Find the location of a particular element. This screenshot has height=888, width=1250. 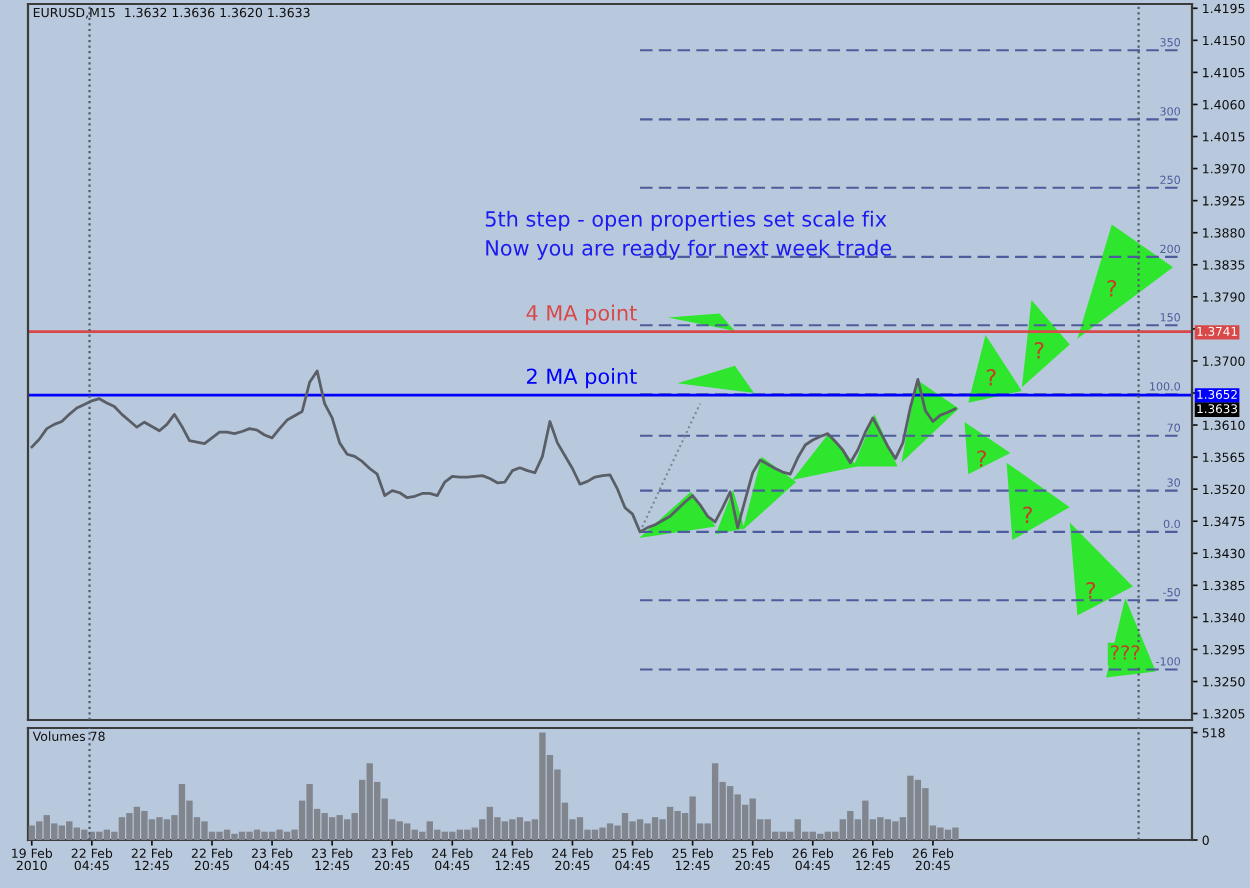

ref-line-label: 2 MA point is located at coordinates (581, 378).